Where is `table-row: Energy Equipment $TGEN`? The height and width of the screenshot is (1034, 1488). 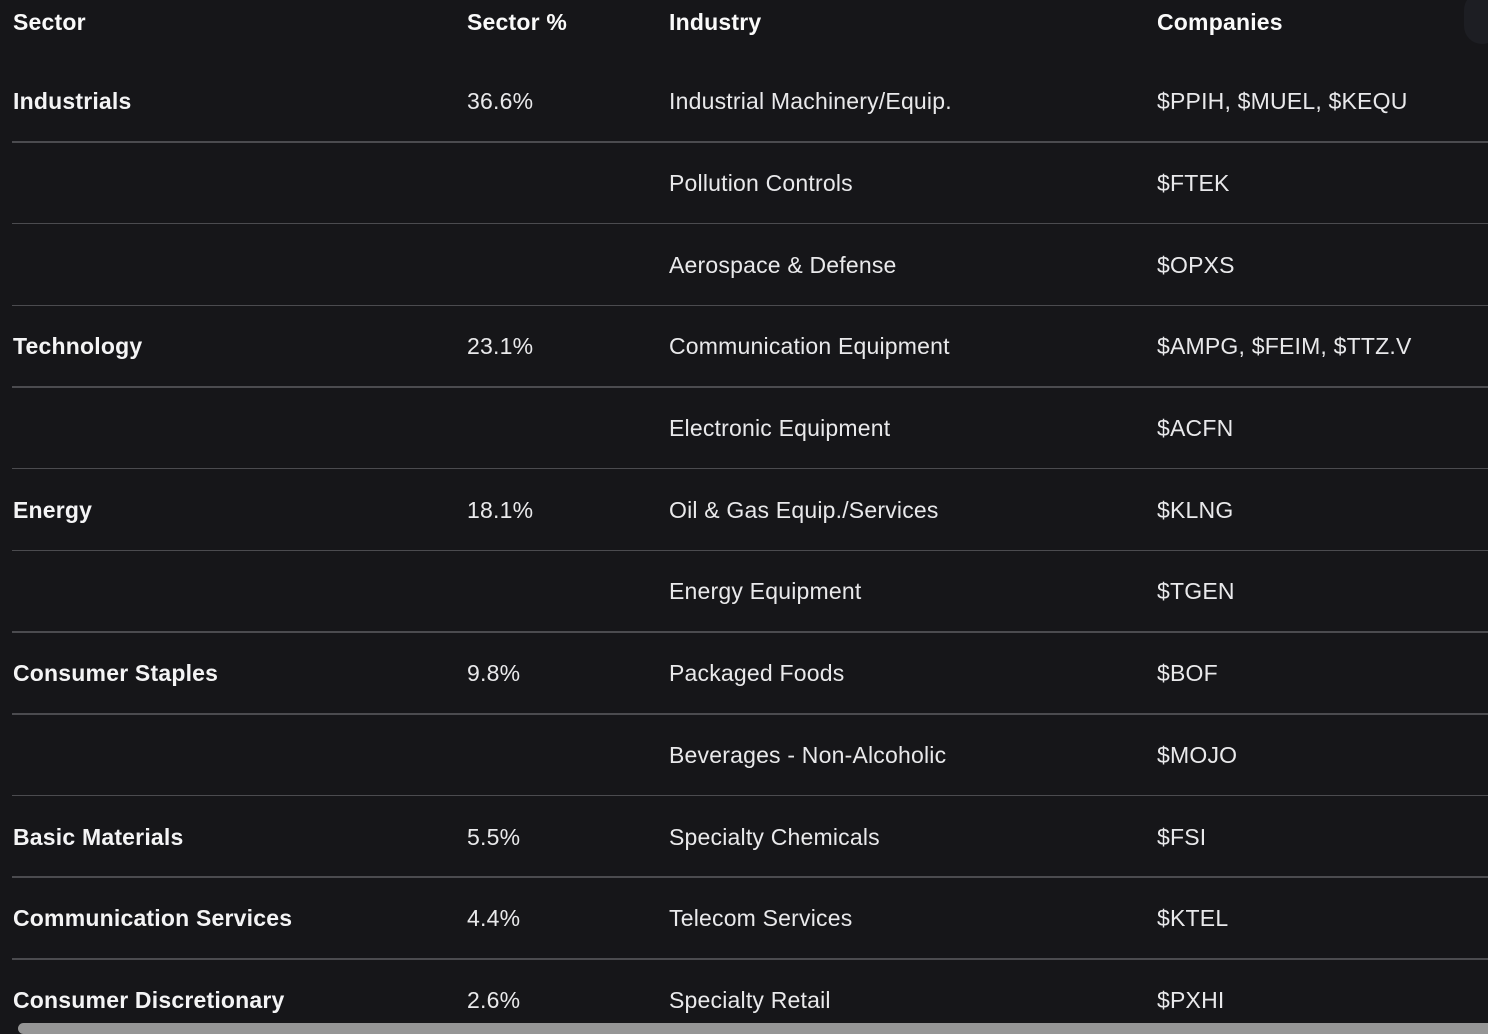
table-row: Energy Equipment $TGEN is located at coordinates (744, 592).